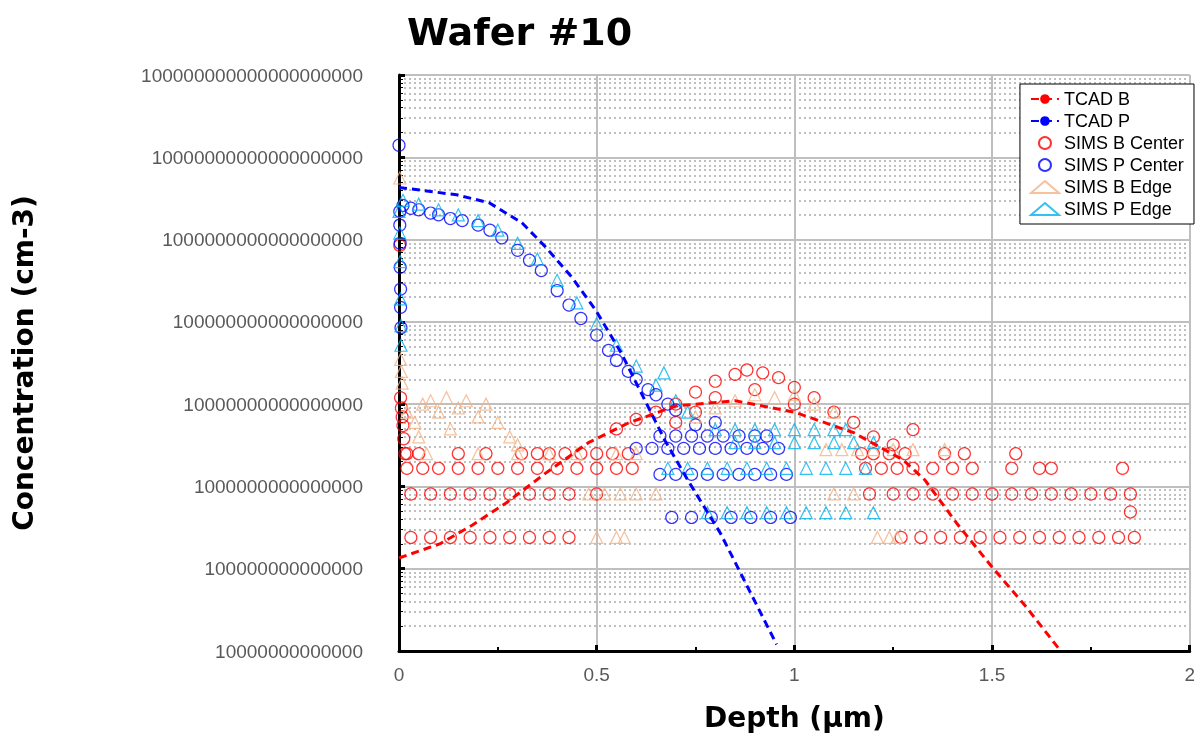 The width and height of the screenshot is (1198, 753). Describe the element at coordinates (252, 75) in the screenshot. I see `y-tick-label: 100000000000000000000` at that location.